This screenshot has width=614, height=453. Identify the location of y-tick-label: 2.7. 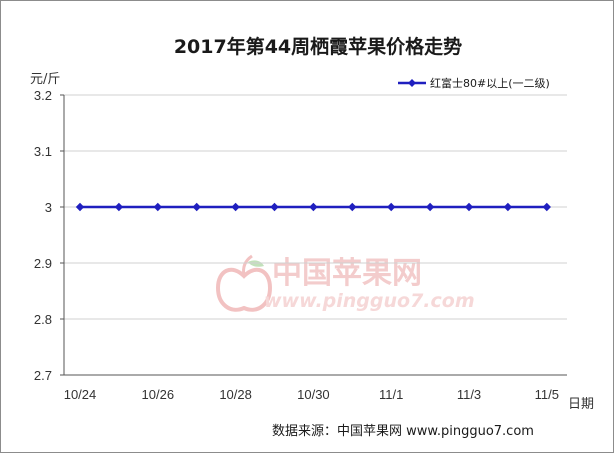
(43, 375).